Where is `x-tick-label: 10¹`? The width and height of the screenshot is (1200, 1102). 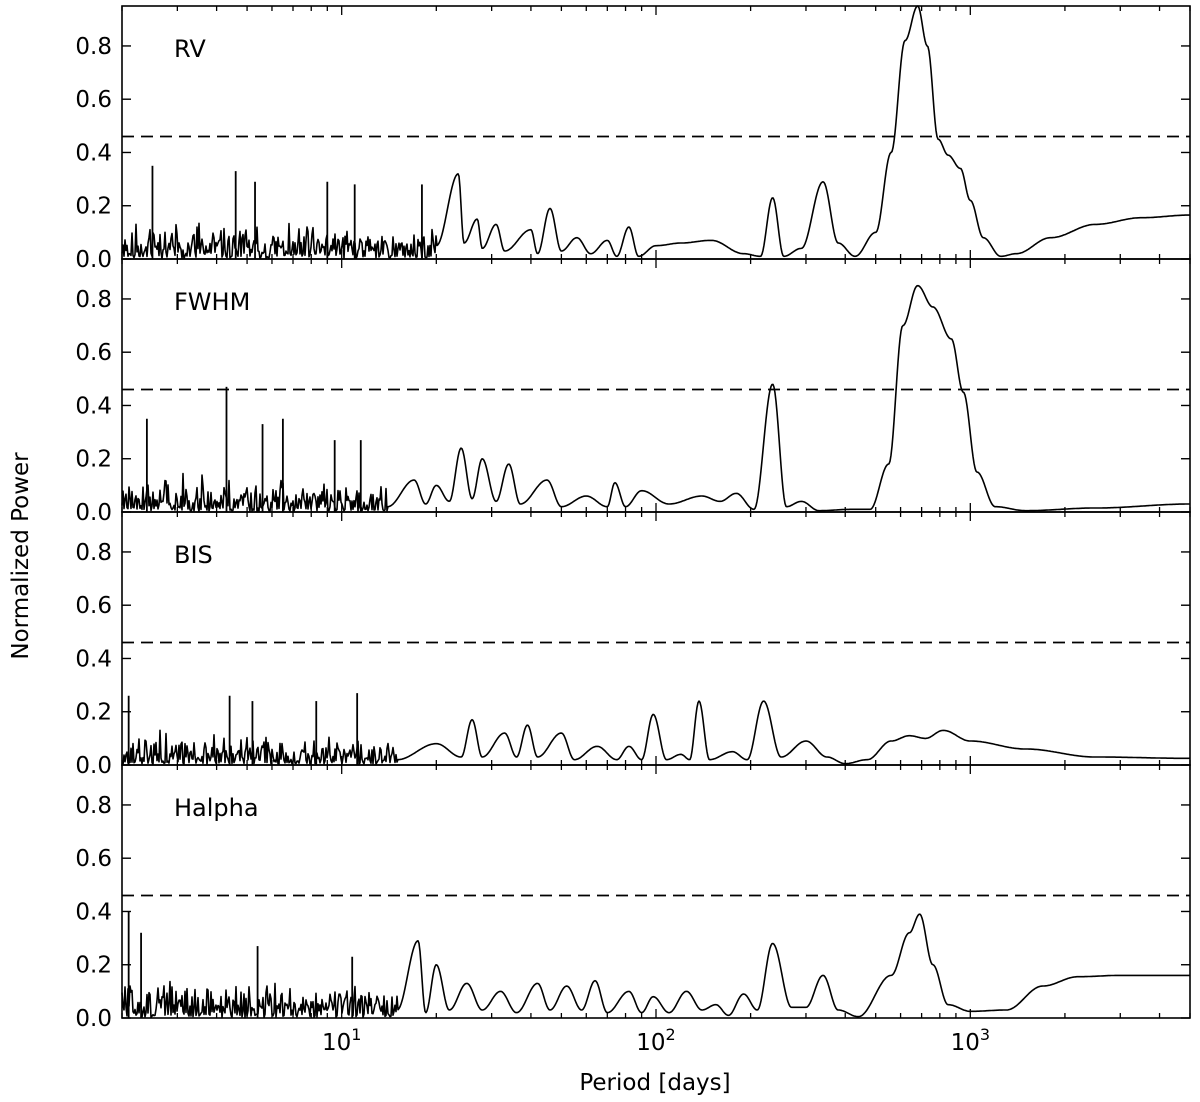 x-tick-label: 10¹ is located at coordinates (341, 1040).